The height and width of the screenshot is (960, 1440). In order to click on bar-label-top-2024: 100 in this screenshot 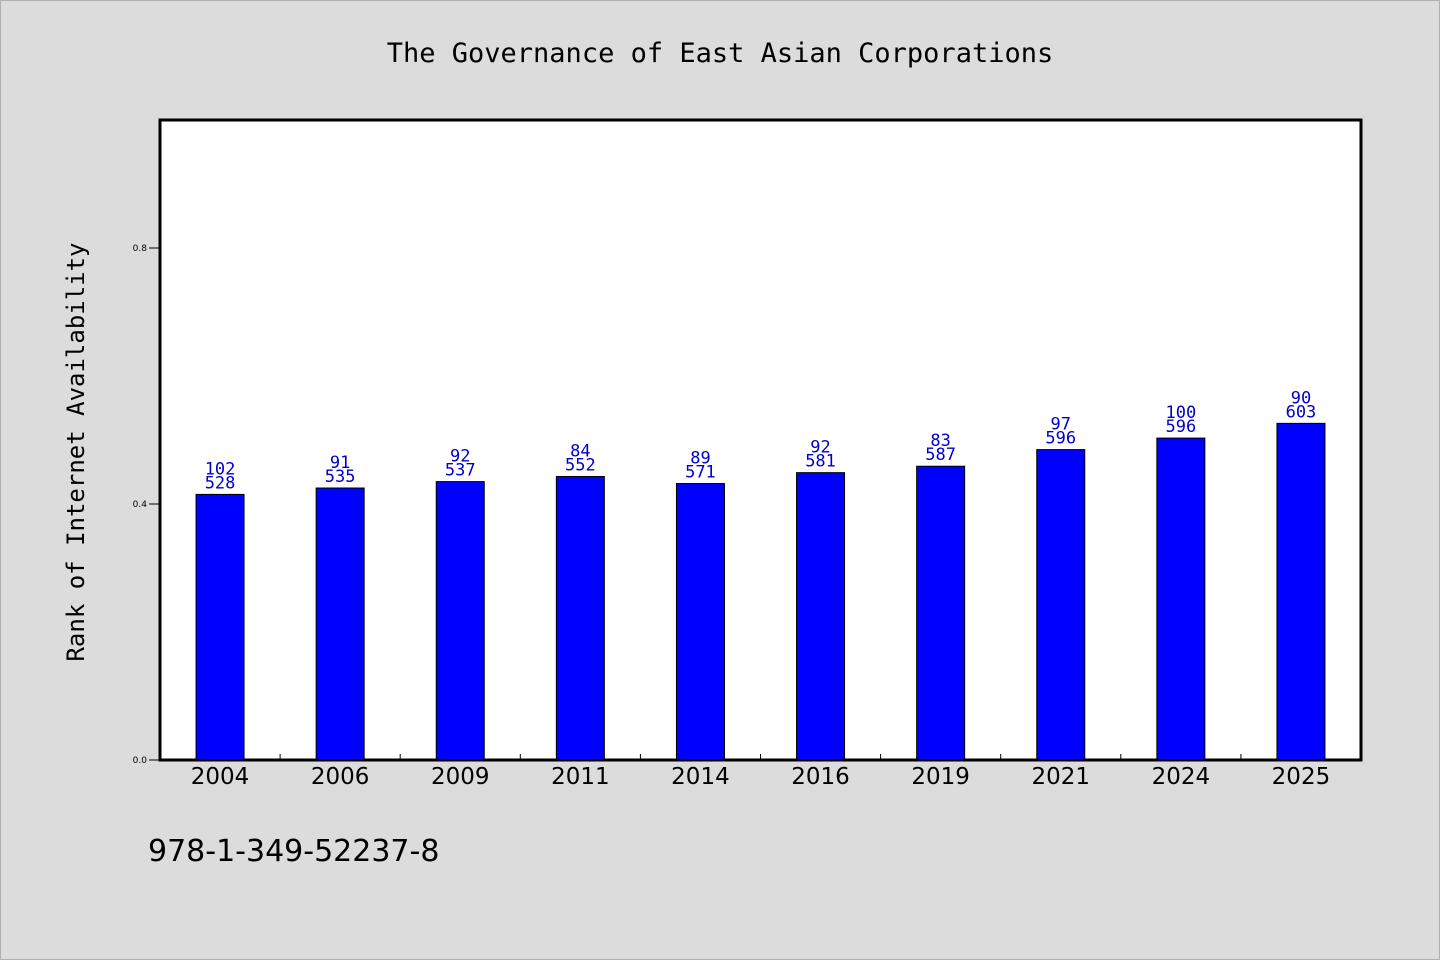, I will do `click(1180, 413)`.